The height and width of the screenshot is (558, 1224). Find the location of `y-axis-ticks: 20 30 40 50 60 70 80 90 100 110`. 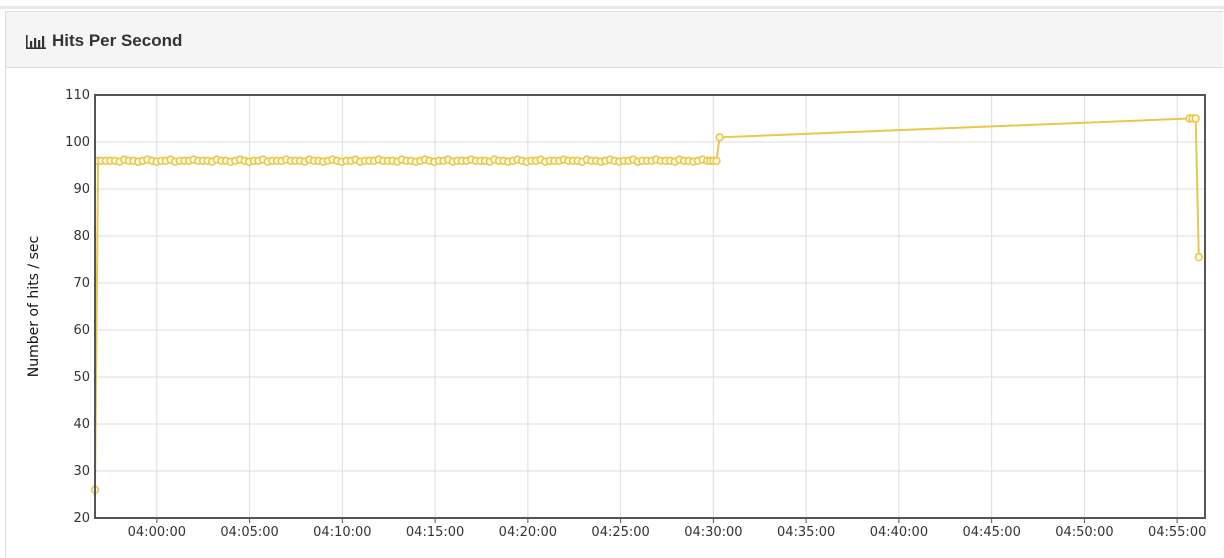

y-axis-ticks: 20 30 40 50 60 70 80 90 100 110 is located at coordinates (77, 307).